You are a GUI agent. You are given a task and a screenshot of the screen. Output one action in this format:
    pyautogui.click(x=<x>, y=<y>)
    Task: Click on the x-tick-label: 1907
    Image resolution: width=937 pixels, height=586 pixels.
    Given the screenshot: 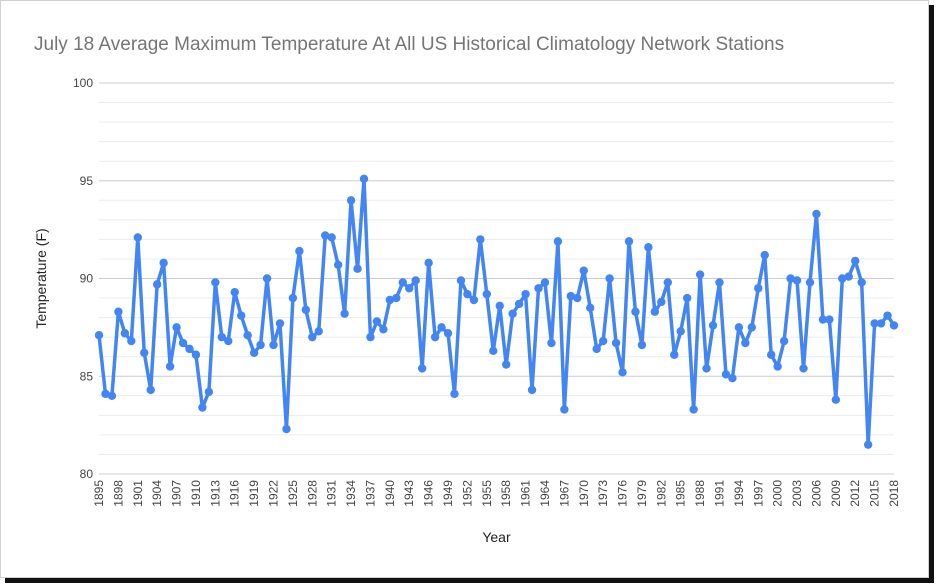 What is the action you would take?
    pyautogui.click(x=177, y=493)
    